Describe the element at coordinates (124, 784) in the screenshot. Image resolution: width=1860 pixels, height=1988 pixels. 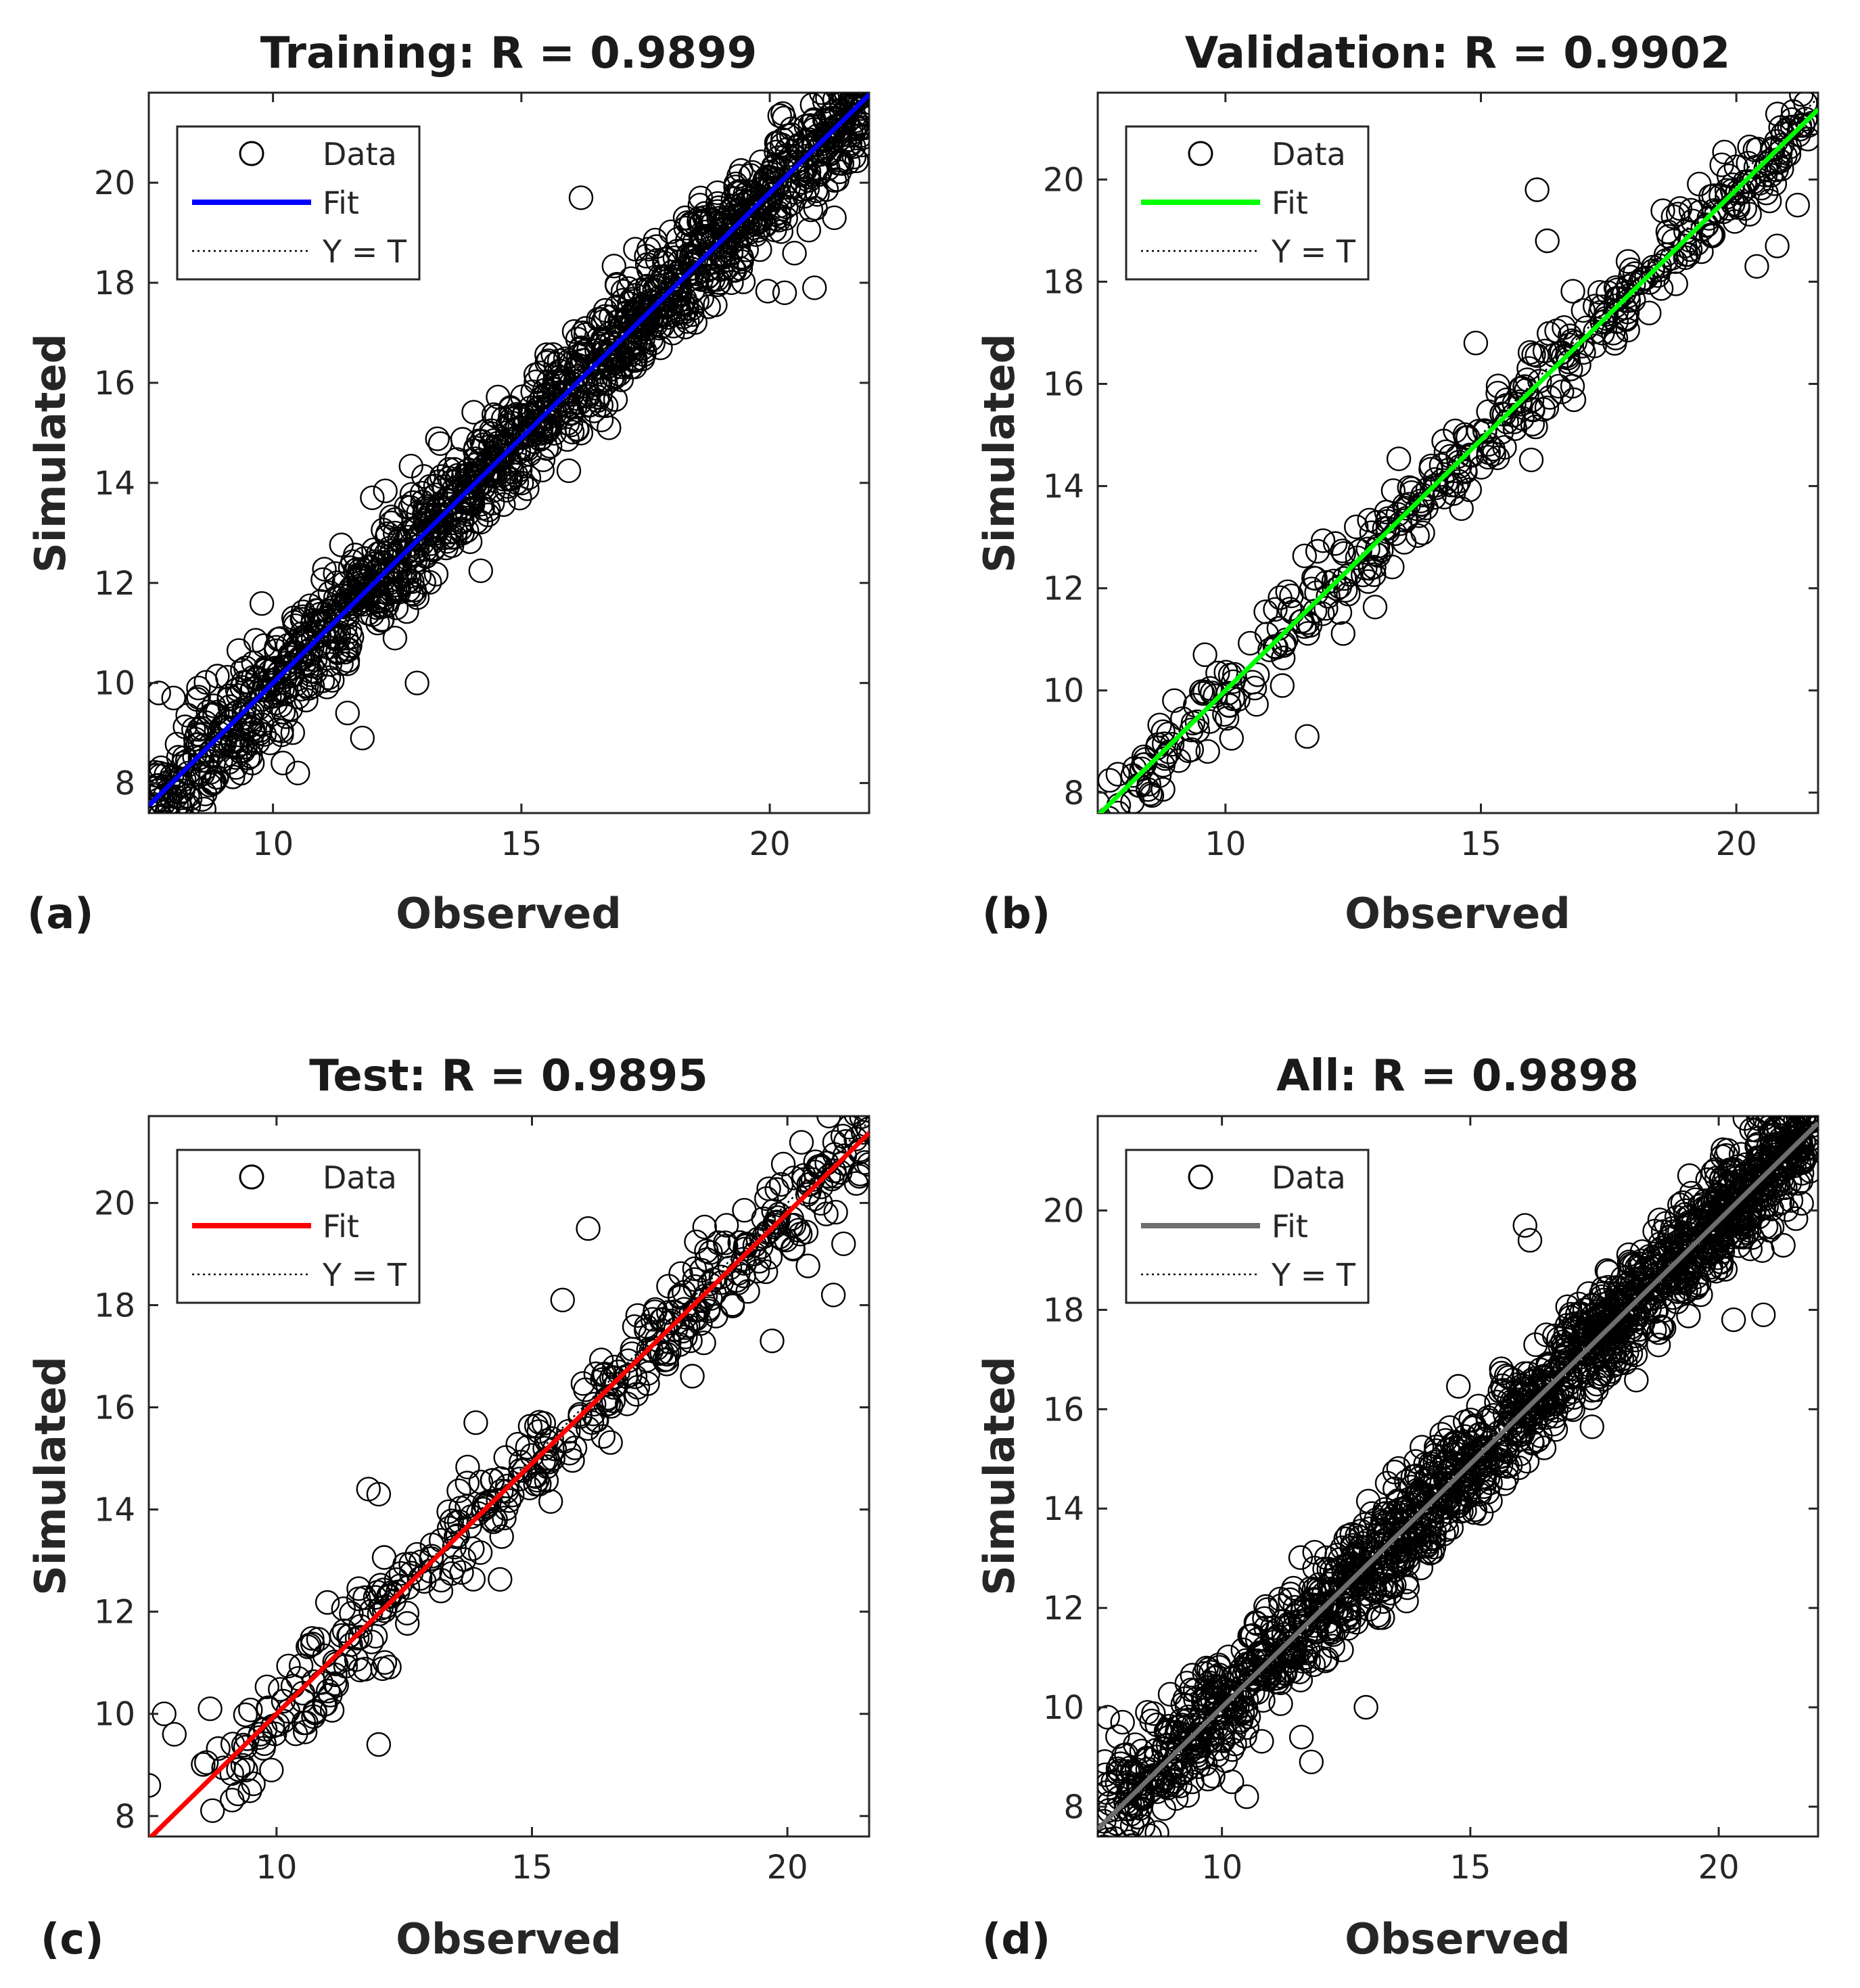
I see `y-tick-label: 8` at that location.